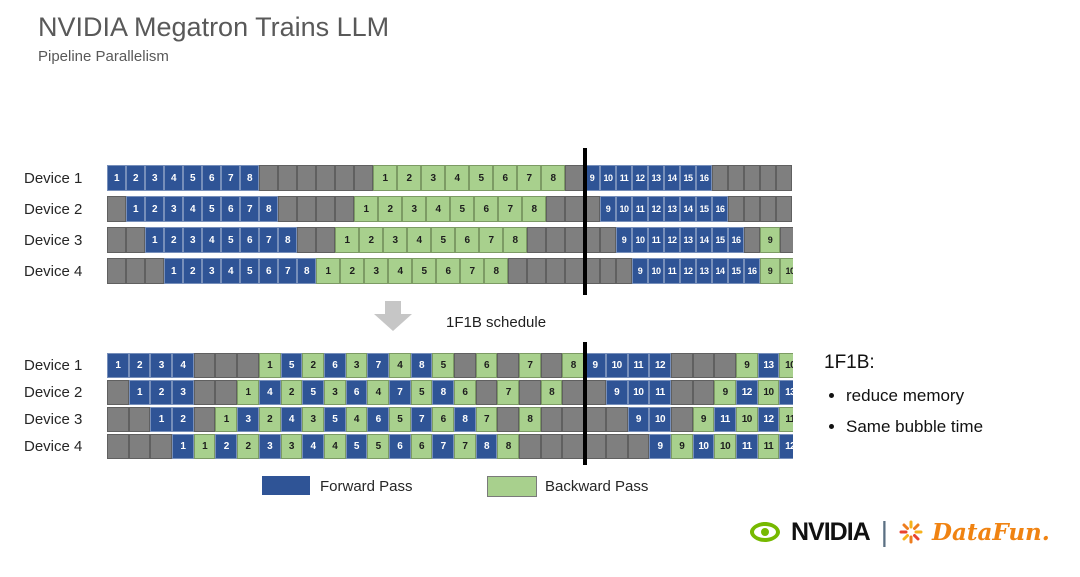 The width and height of the screenshot is (1080, 577). I want to click on nvidia-wordmark: NVIDIA, so click(831, 531).